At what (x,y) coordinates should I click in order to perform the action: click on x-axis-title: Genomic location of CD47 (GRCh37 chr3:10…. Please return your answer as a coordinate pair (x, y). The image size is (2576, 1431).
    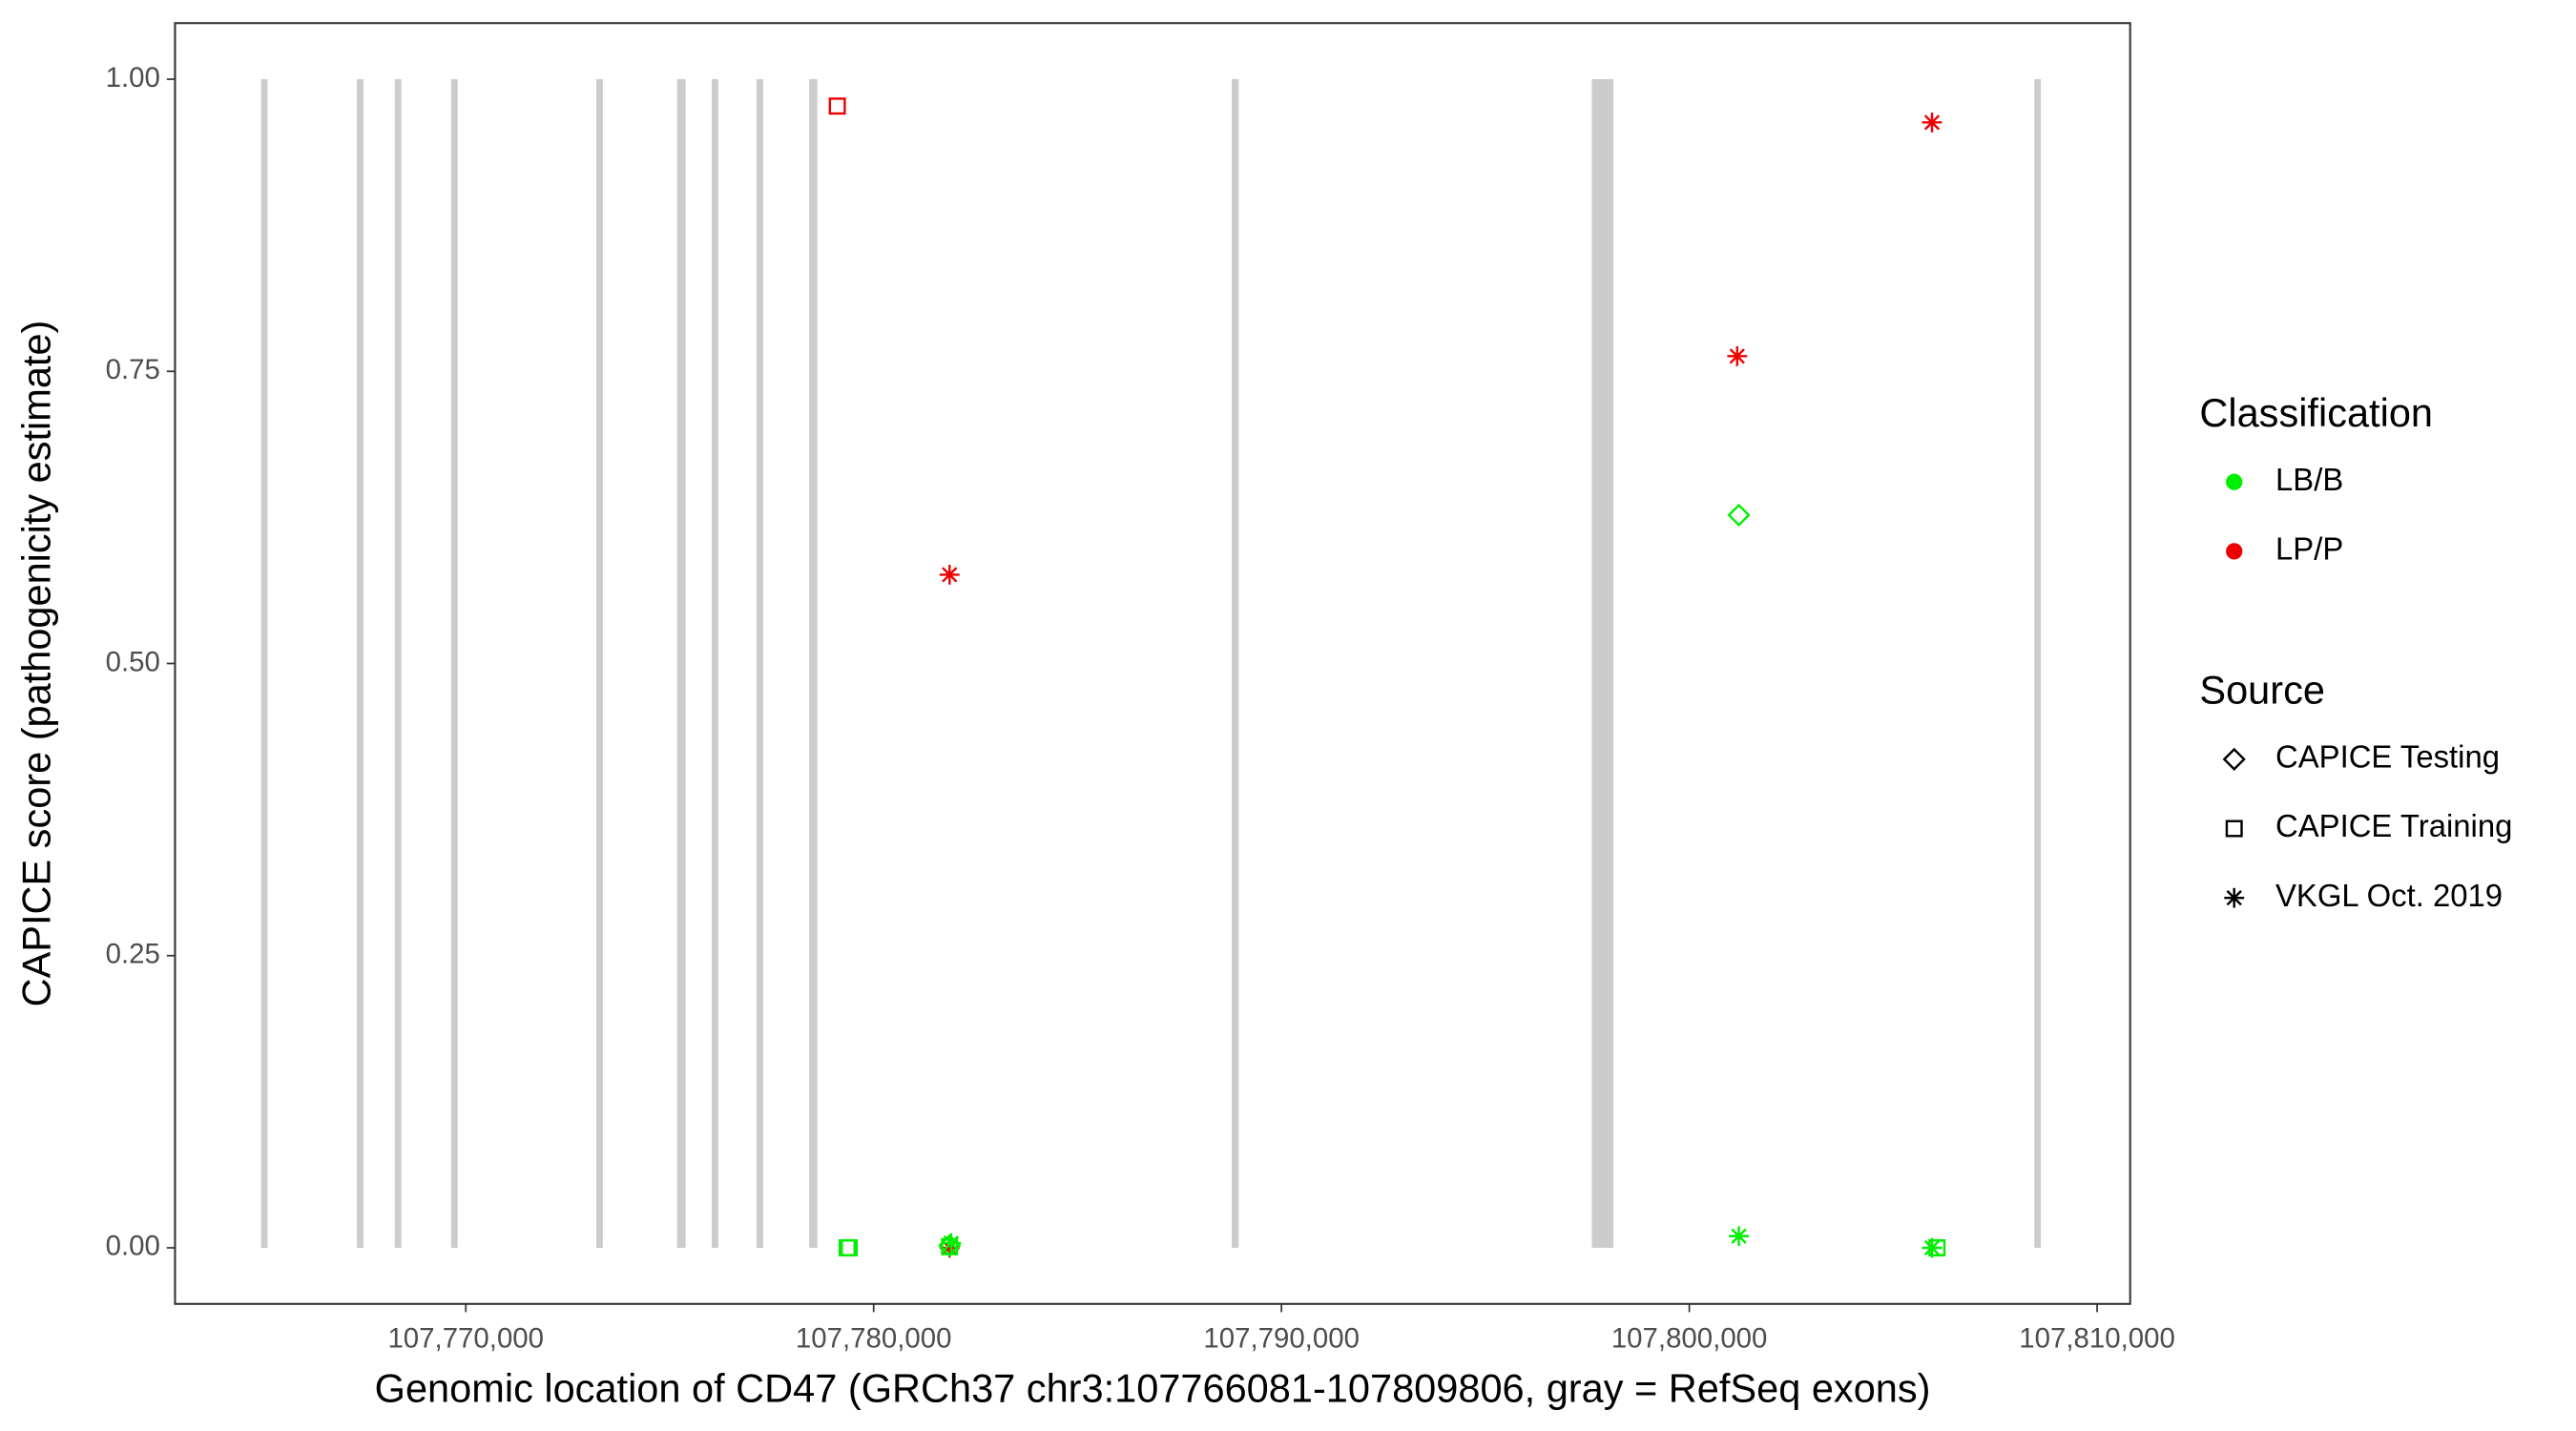
    Looking at the image, I should click on (1153, 1387).